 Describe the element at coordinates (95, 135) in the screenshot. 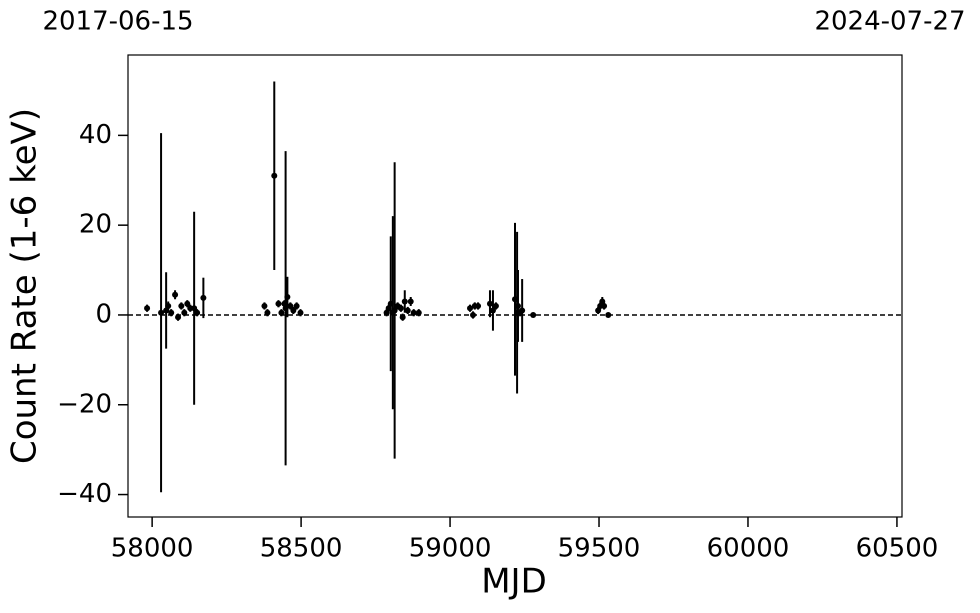

I see `y-tick-label: 40` at that location.